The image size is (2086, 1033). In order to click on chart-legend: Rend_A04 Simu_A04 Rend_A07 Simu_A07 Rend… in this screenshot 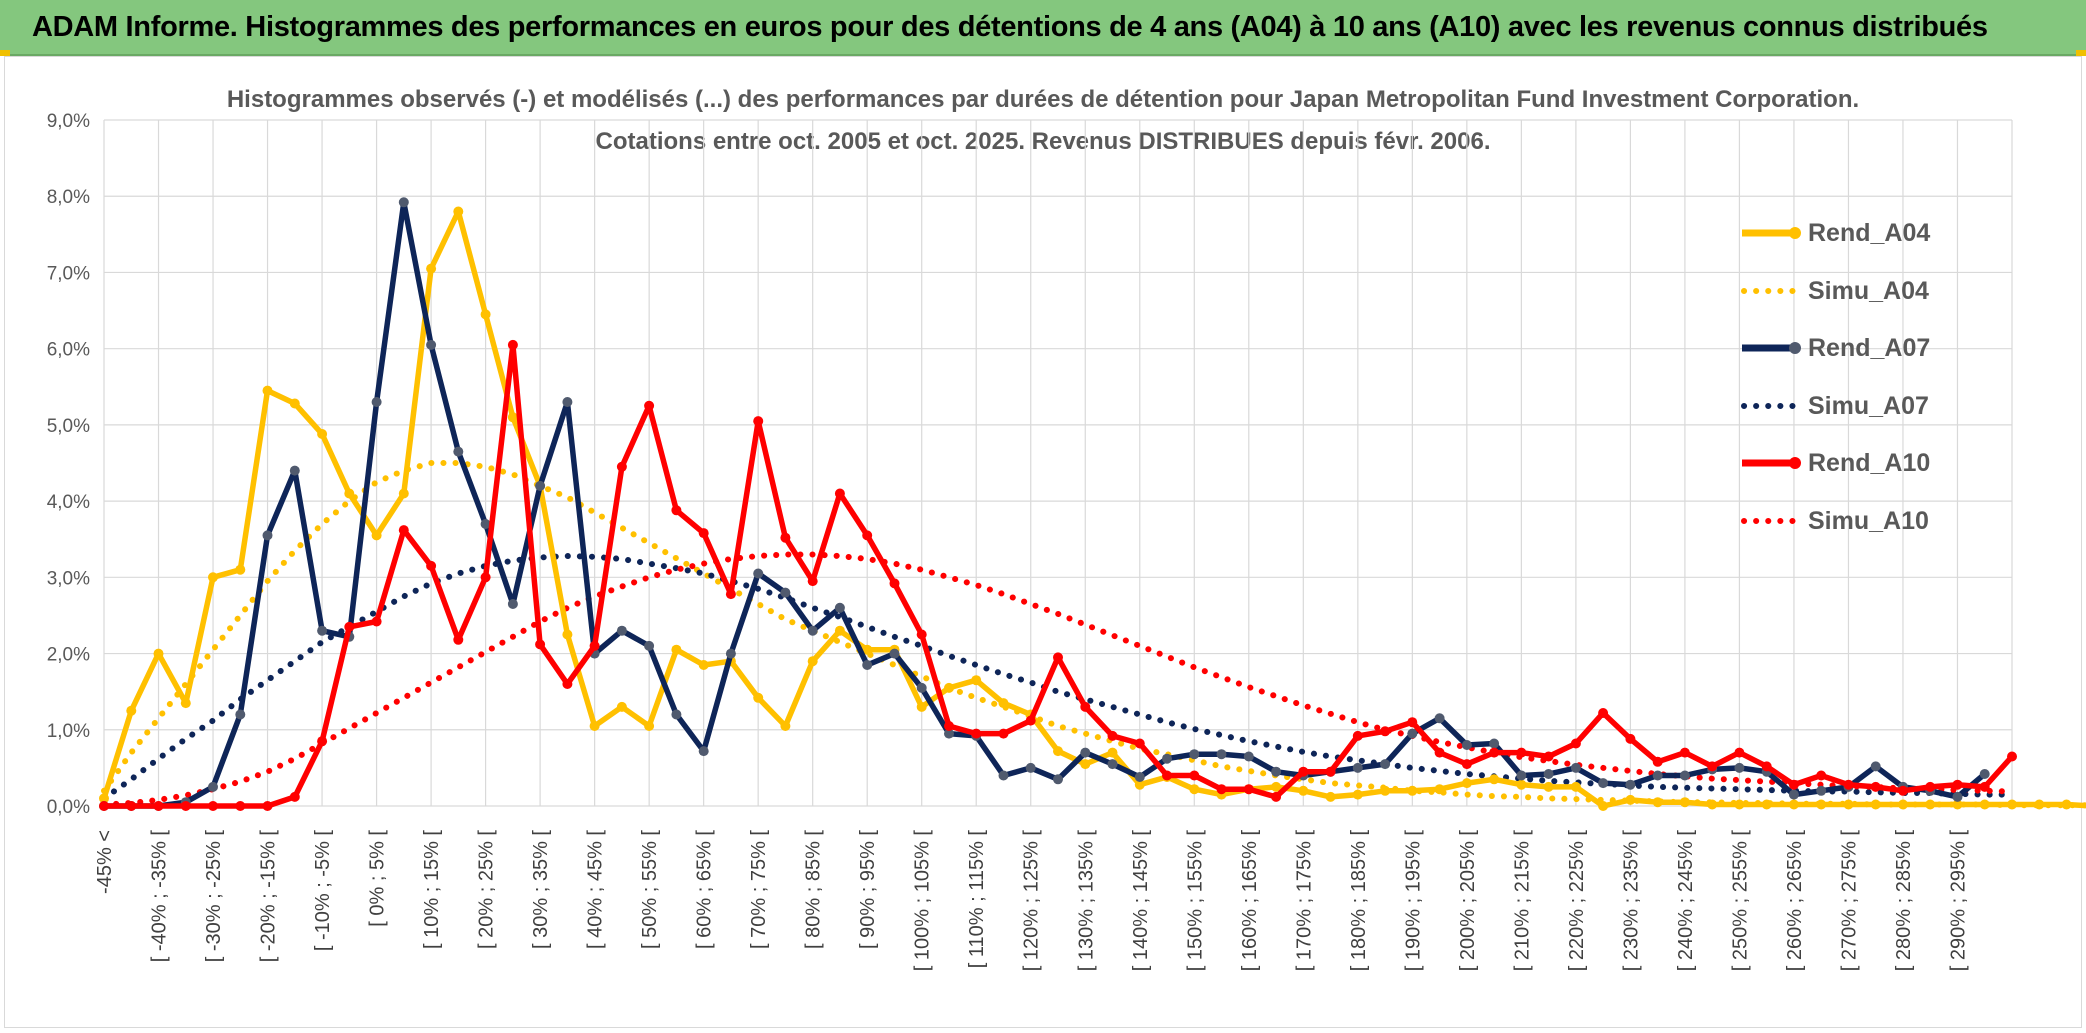, I will do `click(1843, 380)`.